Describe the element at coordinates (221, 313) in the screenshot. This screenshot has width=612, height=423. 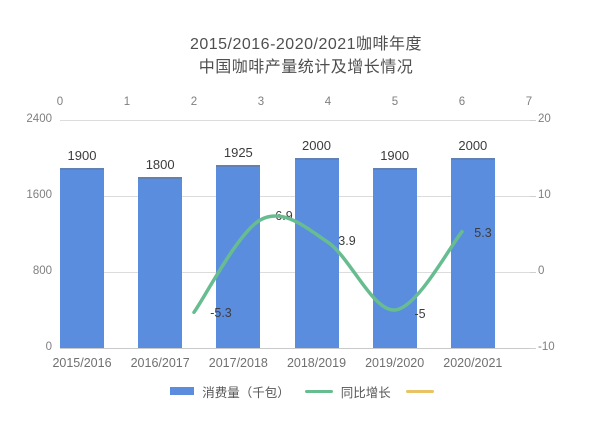
I see `line-value-label: -5.3` at that location.